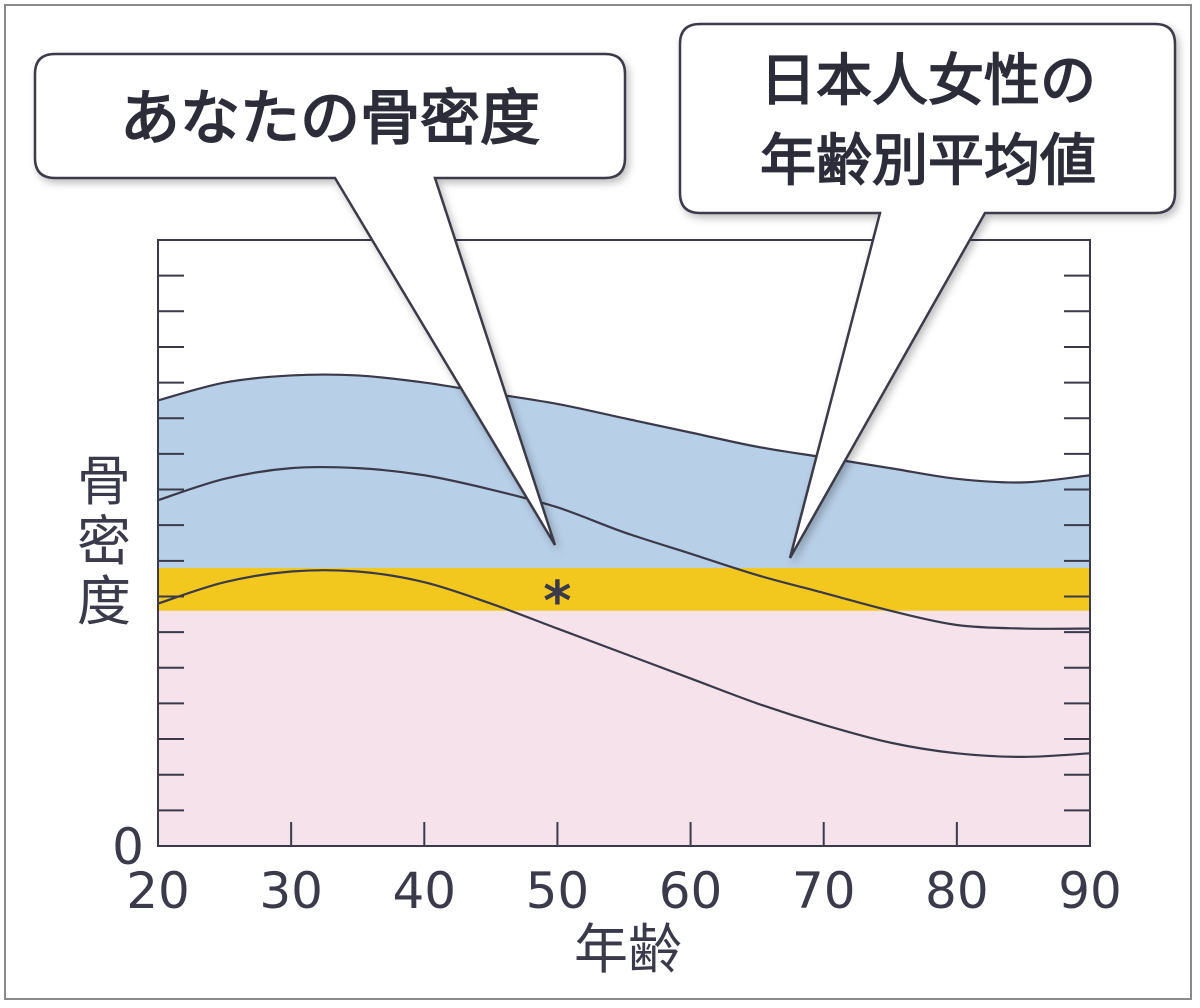 The height and width of the screenshot is (1008, 1200). I want to click on axis-tick-labels: 20 30 40 50 60 70 80 90 0, so click(617, 869).